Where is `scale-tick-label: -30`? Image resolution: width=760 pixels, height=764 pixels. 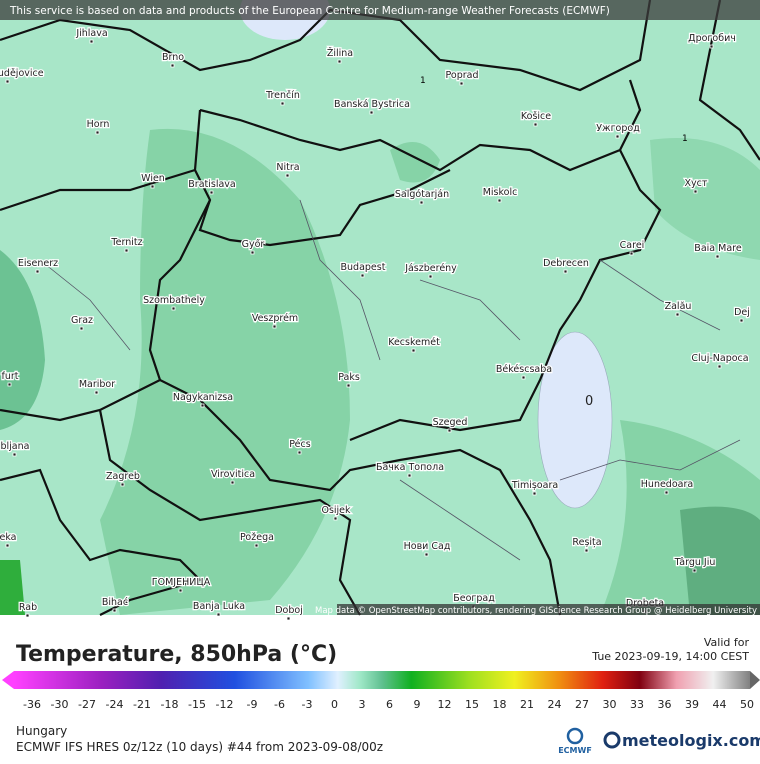
scale-tick-label: -30 is located at coordinates (60, 704).